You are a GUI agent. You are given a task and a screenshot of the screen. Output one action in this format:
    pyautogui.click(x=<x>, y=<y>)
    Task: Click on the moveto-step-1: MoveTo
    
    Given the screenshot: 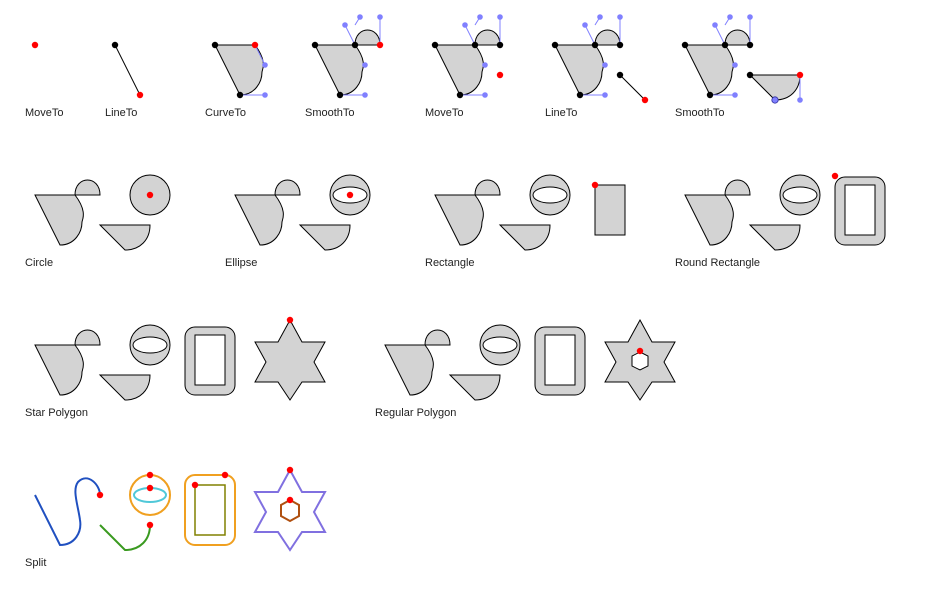 What is the action you would take?
    pyautogui.click(x=44, y=80)
    